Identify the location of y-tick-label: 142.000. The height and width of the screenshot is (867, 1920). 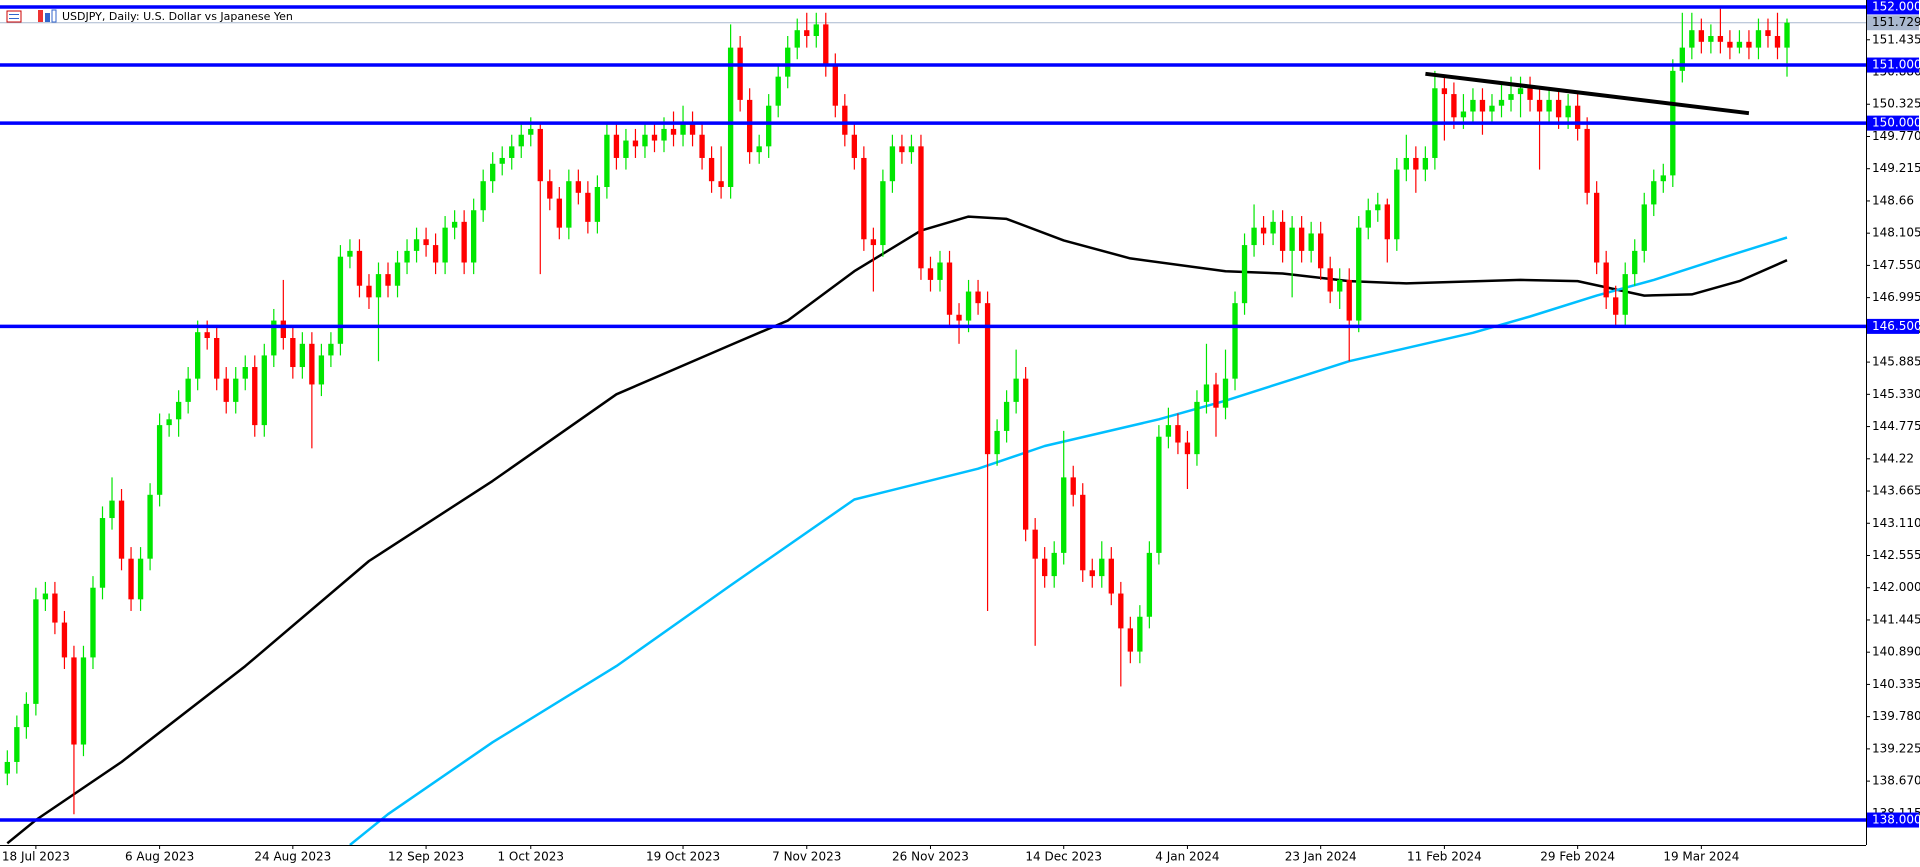
(1896, 587).